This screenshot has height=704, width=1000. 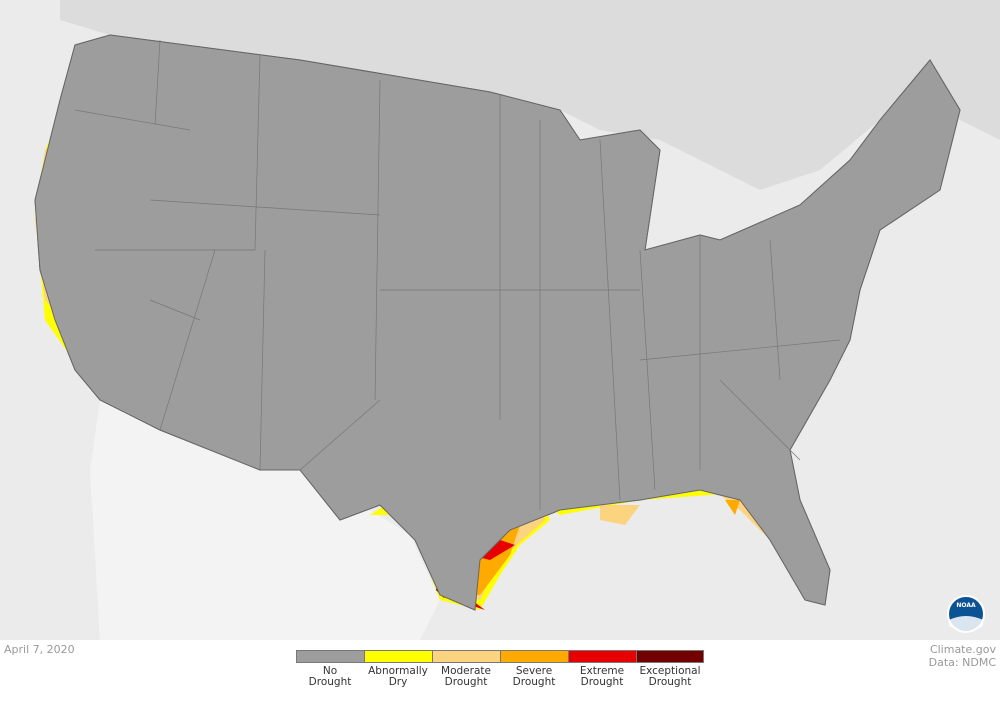 I want to click on legend-label: Extreme Drought, so click(x=602, y=676).